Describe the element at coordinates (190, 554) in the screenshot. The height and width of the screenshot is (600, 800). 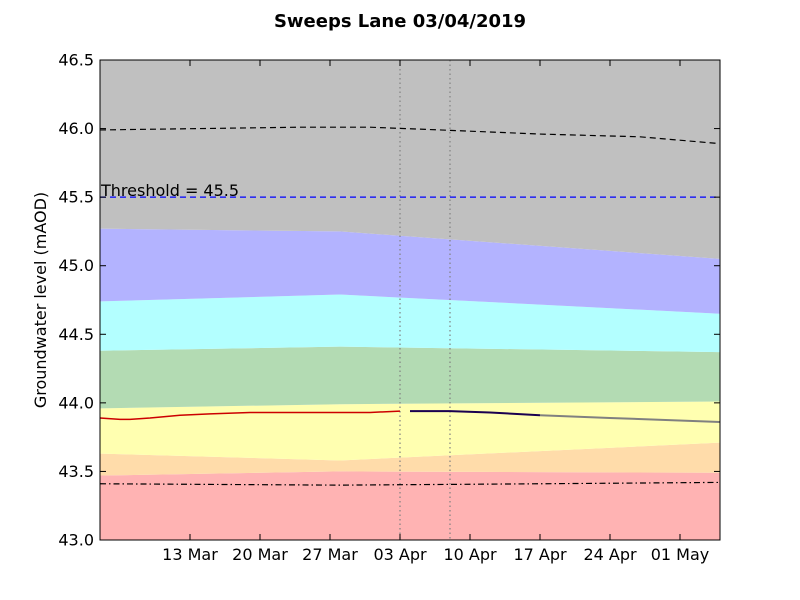
I see `x-tick-label: 13 Mar` at that location.